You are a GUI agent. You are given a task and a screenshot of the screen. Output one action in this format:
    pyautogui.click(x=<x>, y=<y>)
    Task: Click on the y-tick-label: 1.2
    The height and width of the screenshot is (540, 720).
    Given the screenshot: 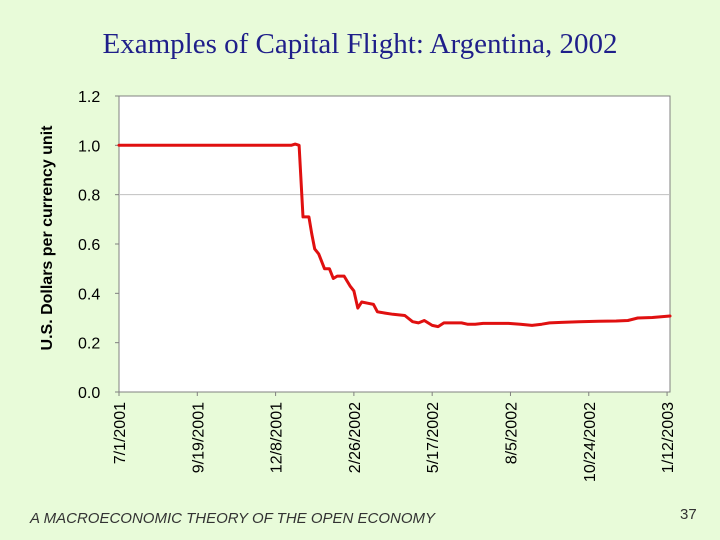 What is the action you would take?
    pyautogui.click(x=89, y=97)
    